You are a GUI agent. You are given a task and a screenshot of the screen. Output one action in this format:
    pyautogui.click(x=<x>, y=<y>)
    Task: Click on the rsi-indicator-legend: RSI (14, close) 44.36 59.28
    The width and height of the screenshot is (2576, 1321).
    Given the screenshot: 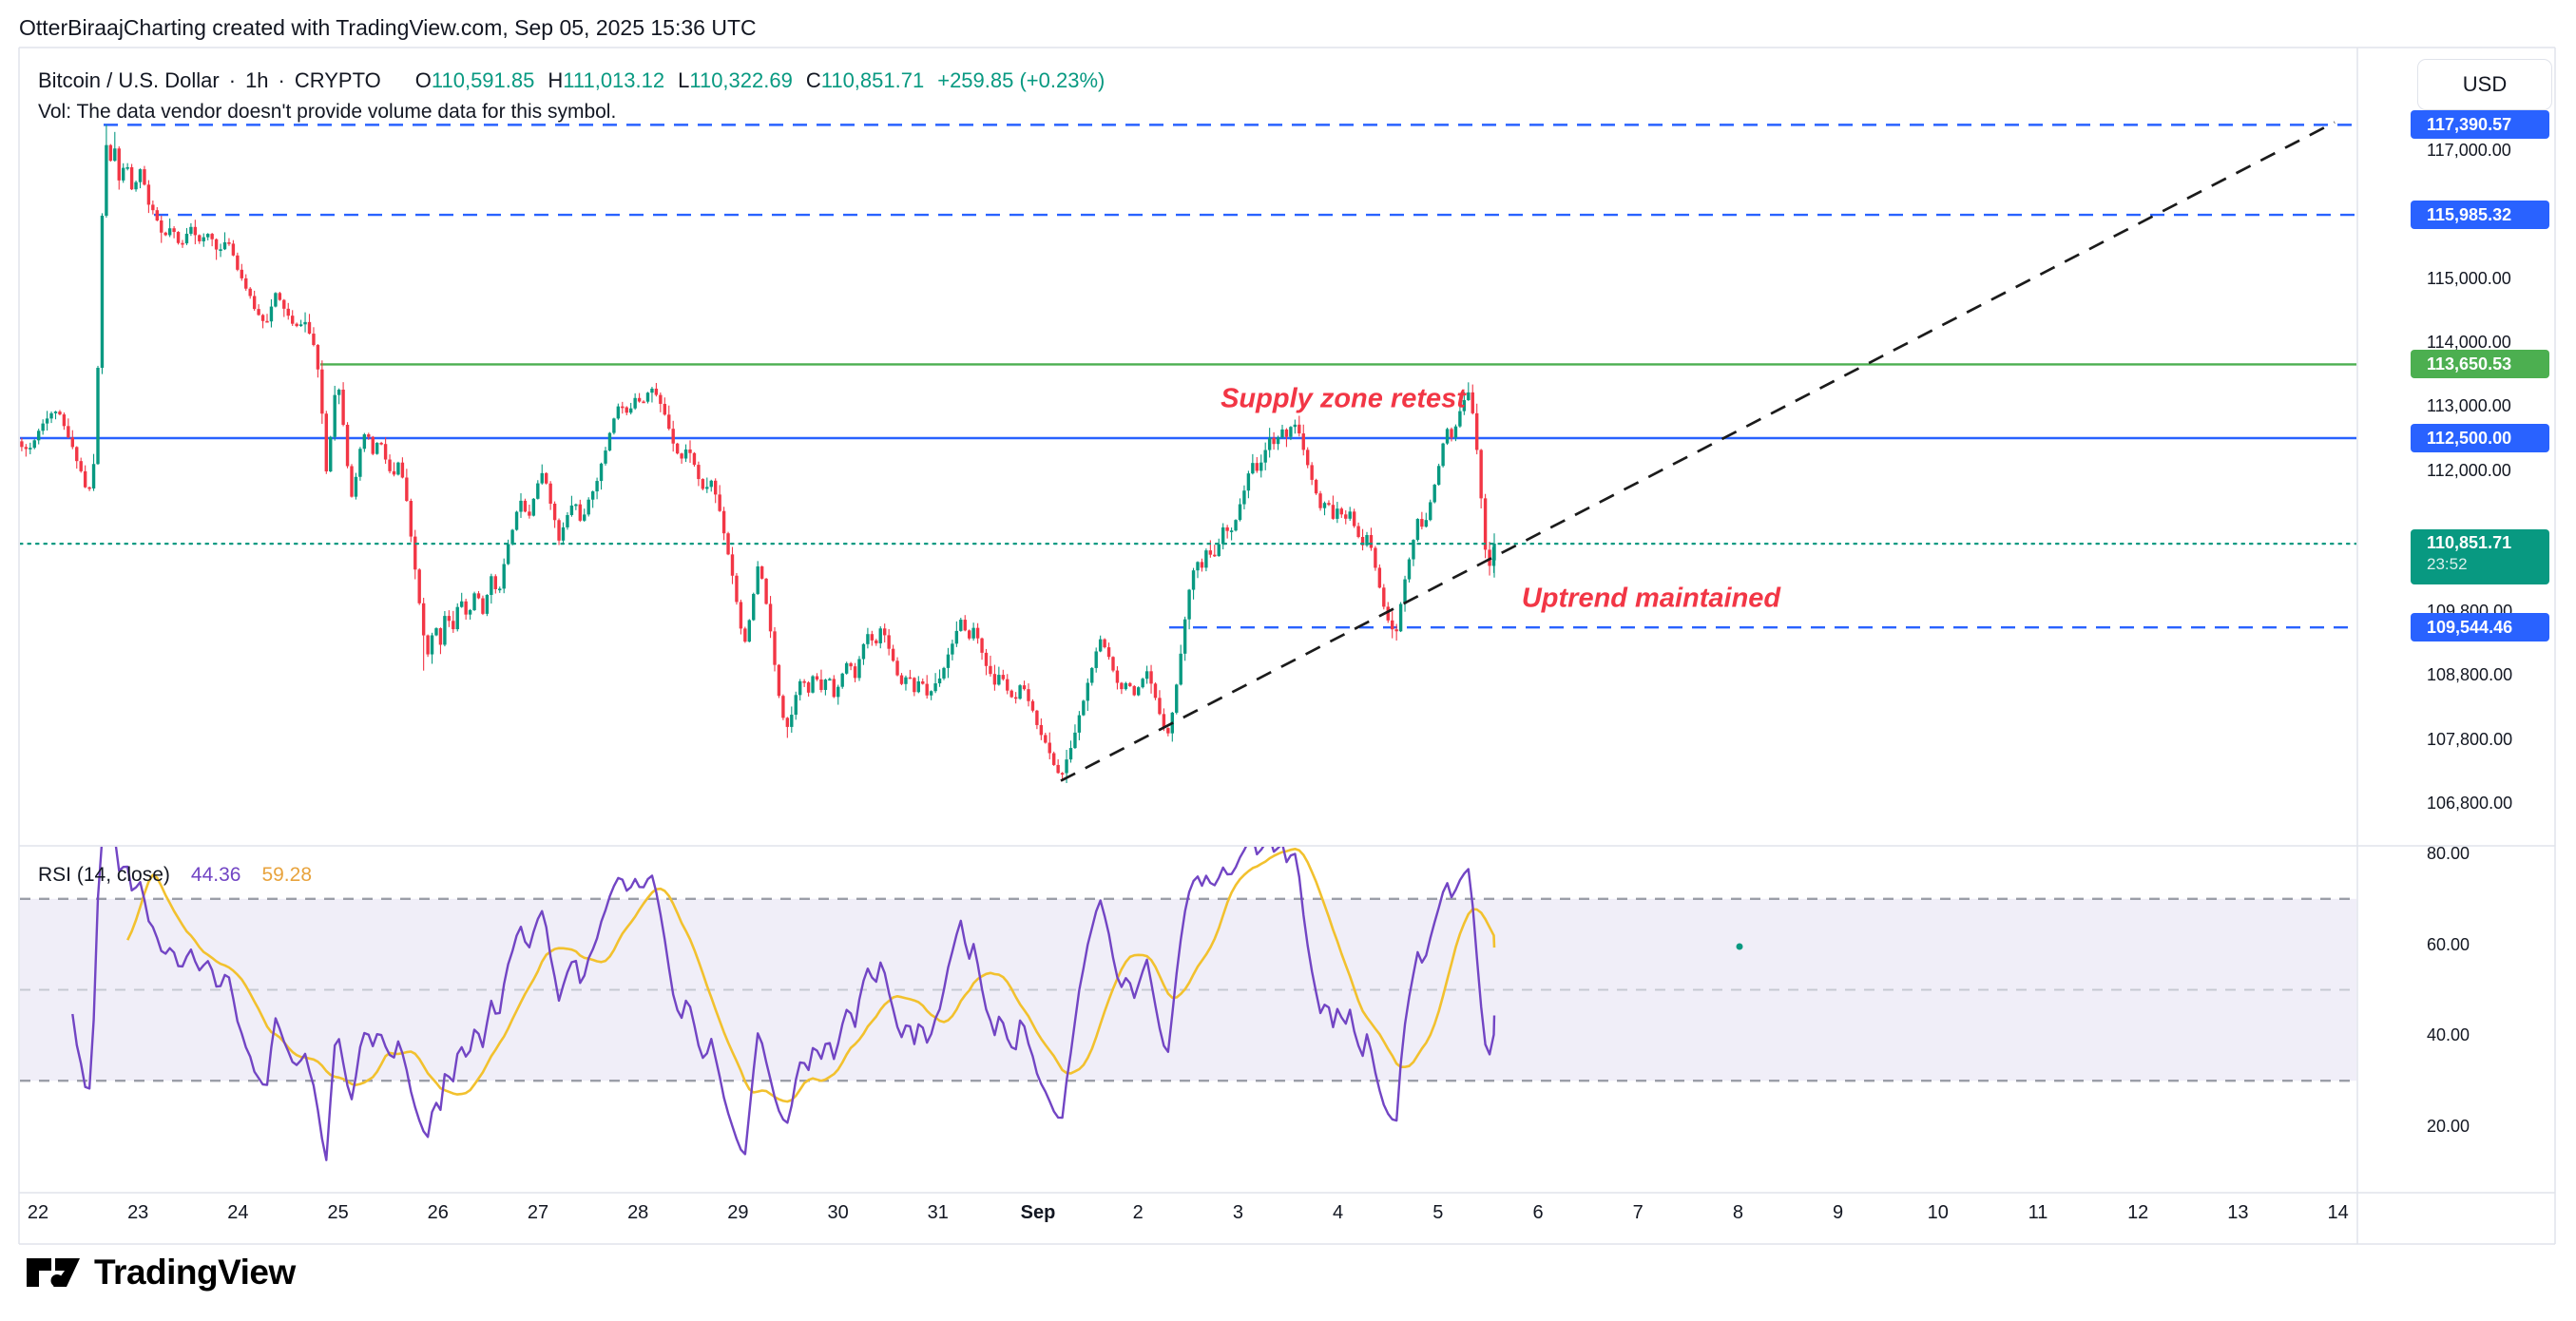 What is the action you would take?
    pyautogui.click(x=175, y=875)
    